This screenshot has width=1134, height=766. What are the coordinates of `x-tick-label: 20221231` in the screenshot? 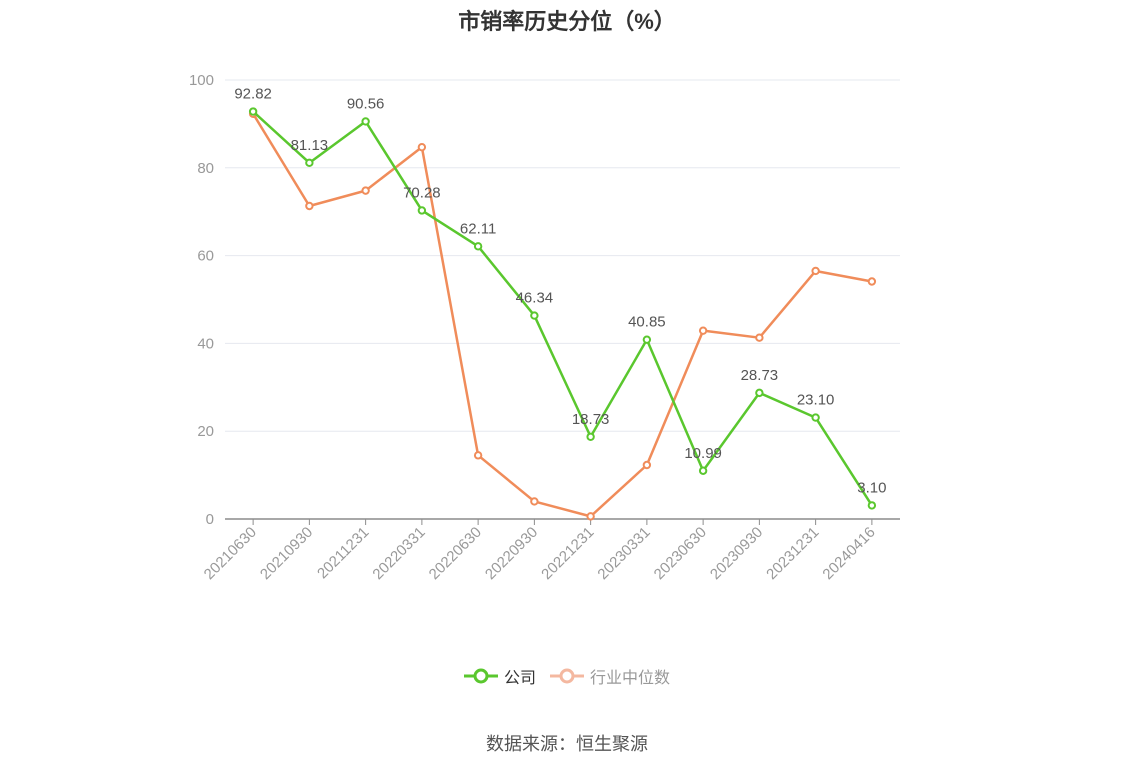 It's located at (567, 553).